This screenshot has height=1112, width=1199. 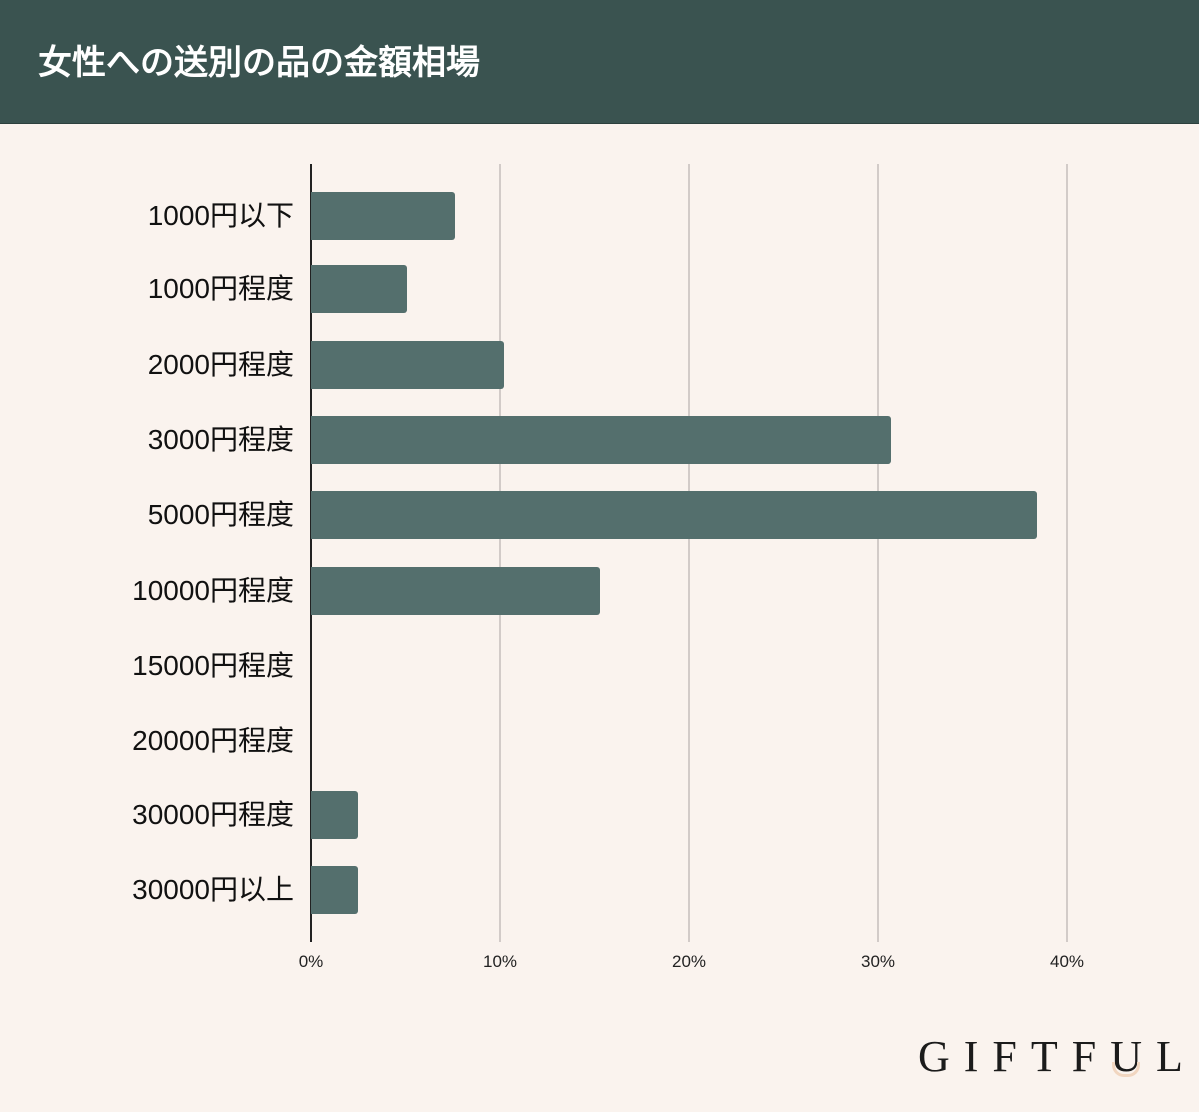 What do you see at coordinates (311, 961) in the screenshot?
I see `x-tick-0: 0%` at bounding box center [311, 961].